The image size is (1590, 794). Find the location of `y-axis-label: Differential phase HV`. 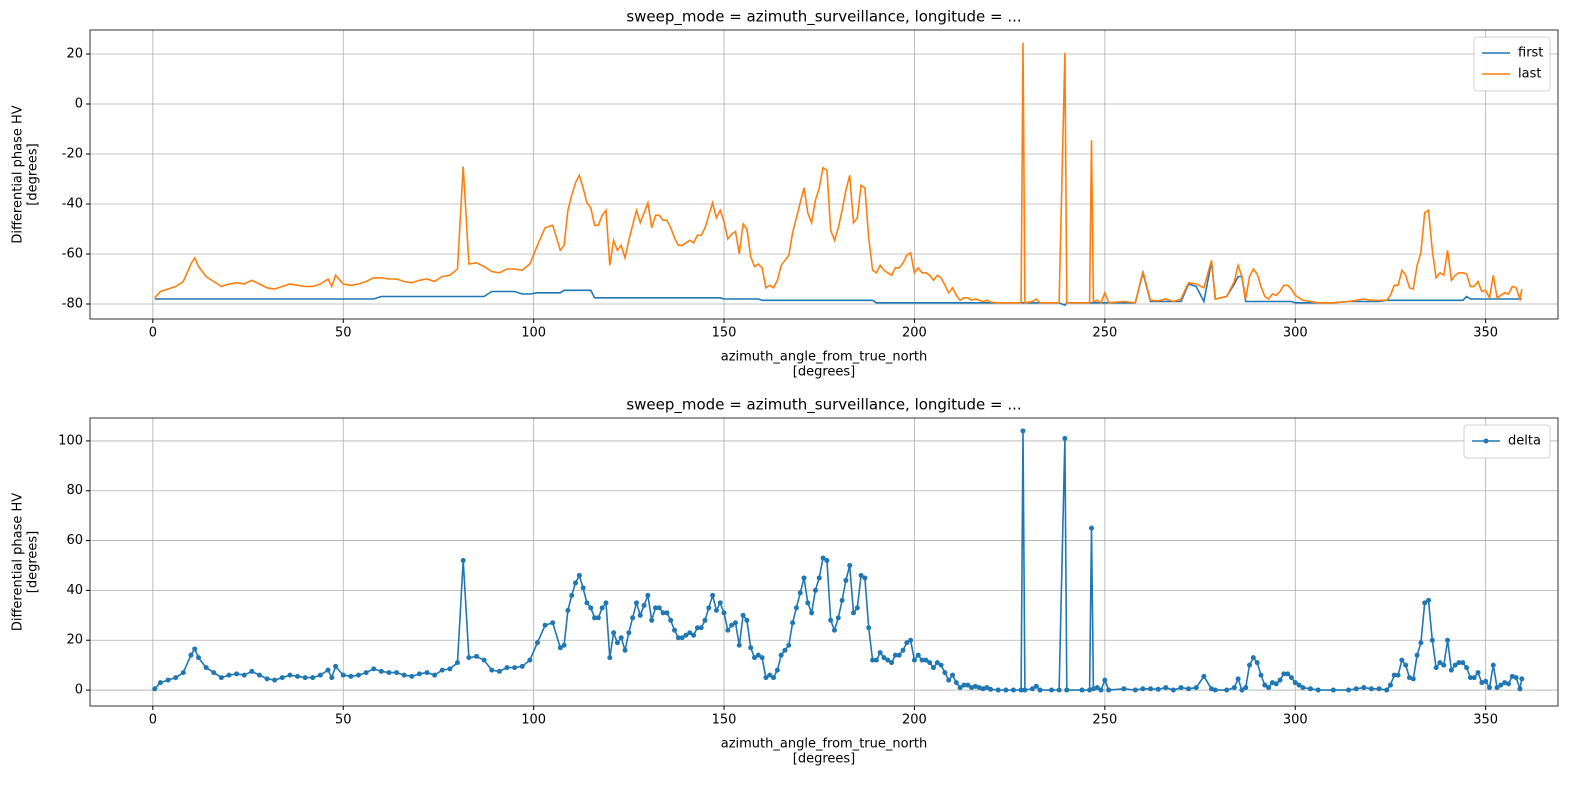

y-axis-label: Differential phase HV is located at coordinates (18, 562).